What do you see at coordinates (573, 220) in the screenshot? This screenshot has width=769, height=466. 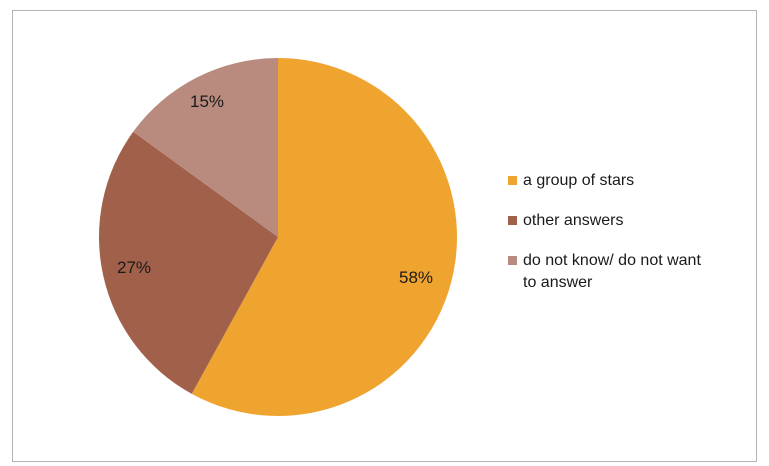 I see `legend-label-other-answers: other answers` at bounding box center [573, 220].